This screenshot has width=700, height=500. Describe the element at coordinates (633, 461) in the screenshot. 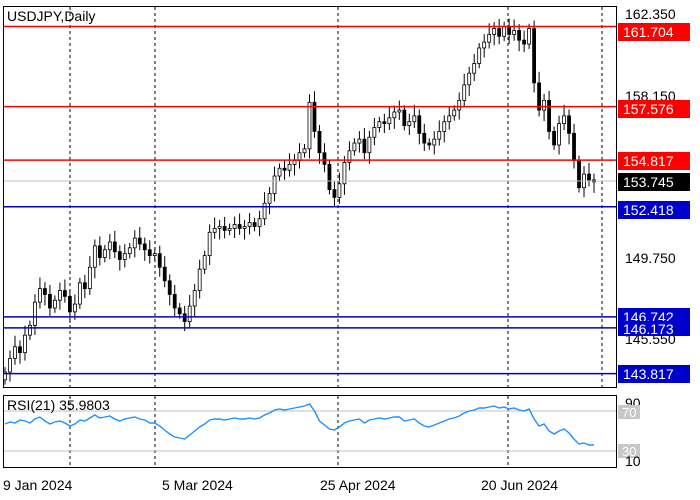

I see `rsi-y-tick-label: 10` at that location.